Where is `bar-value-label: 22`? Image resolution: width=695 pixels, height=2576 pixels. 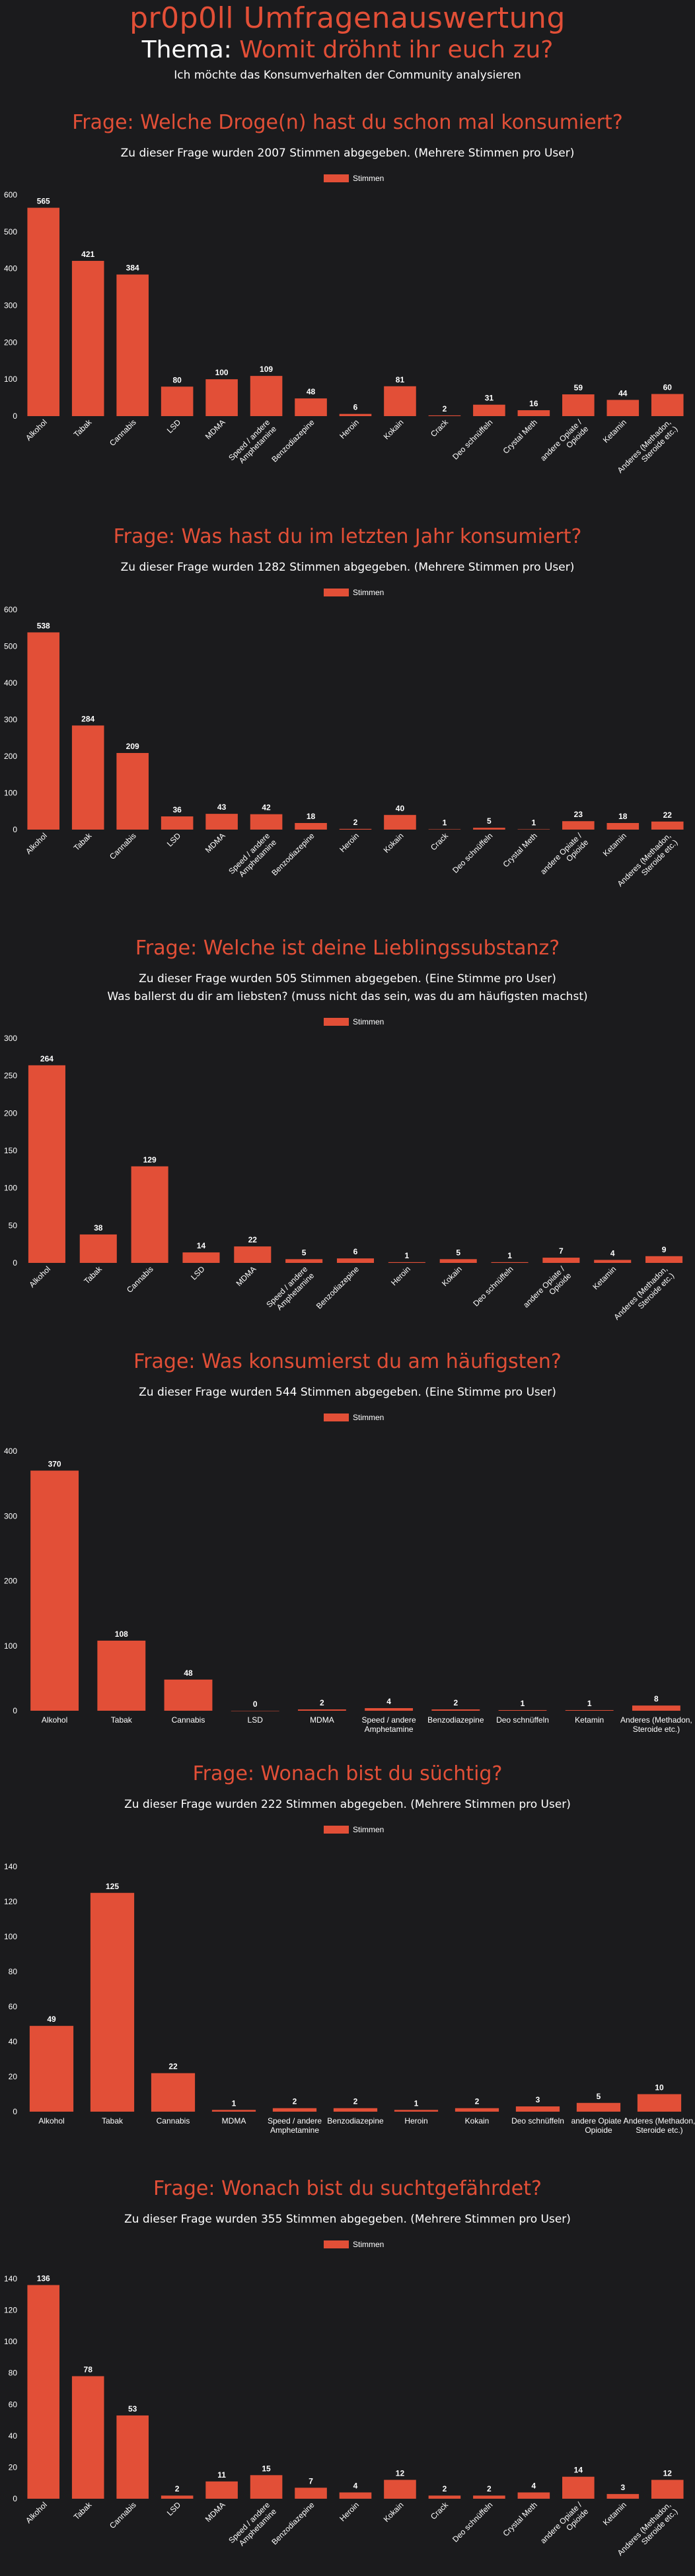
bar-value-label: 22 is located at coordinates (173, 2066).